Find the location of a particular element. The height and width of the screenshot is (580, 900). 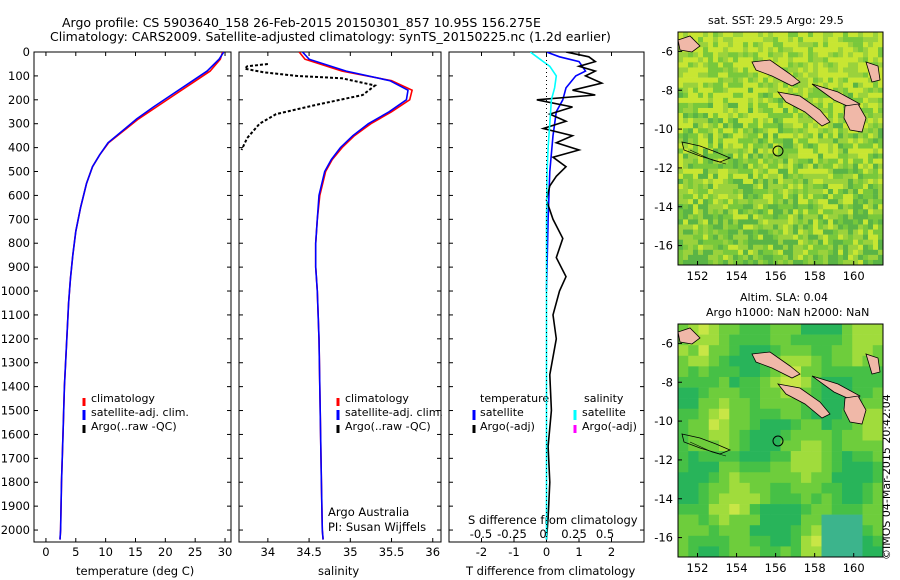

difference-xtick-label: -2 is located at coordinates (481, 552).